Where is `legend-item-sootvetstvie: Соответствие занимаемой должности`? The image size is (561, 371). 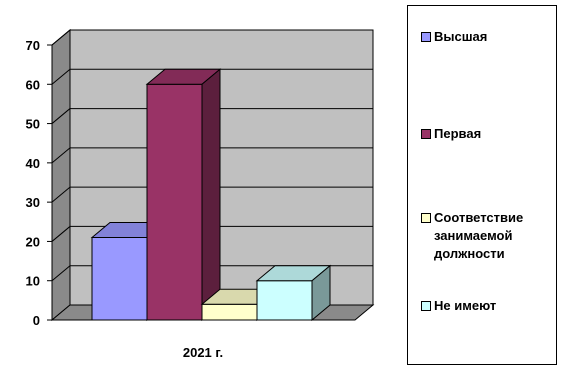
legend-item-sootvetstvie: Соответствие занимаемой должности is located at coordinates (487, 236).